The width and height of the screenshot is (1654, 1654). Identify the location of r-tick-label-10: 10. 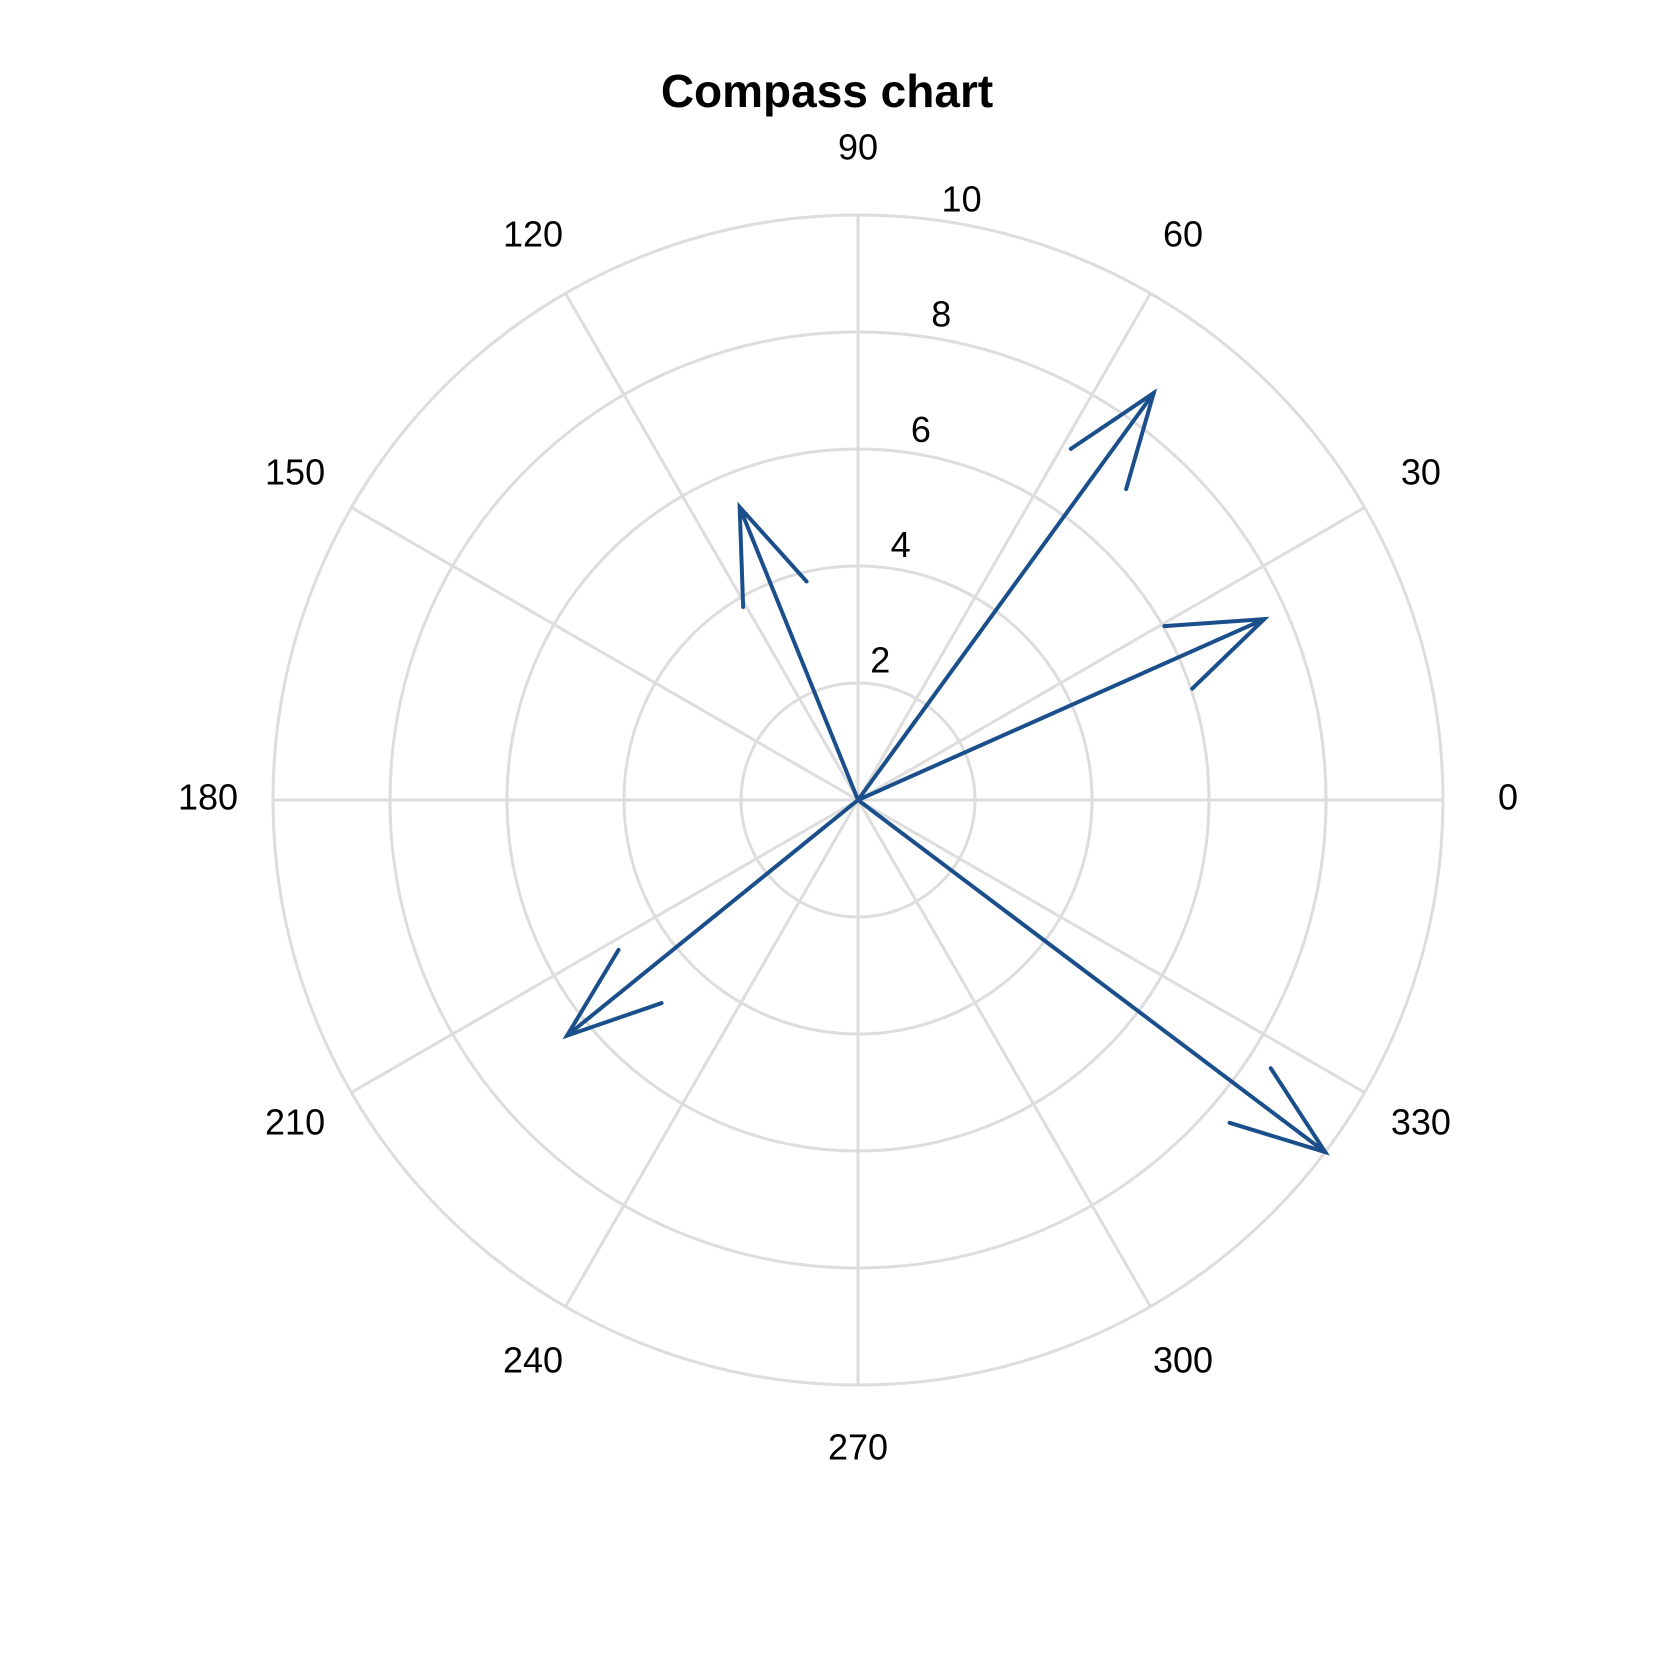
(962, 198).